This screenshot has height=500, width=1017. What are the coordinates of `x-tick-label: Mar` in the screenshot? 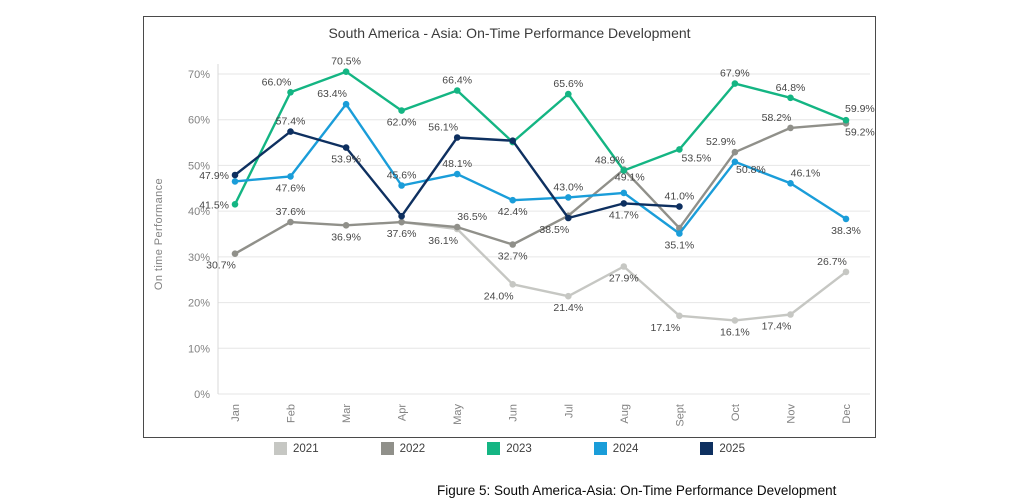 It's located at (347, 413).